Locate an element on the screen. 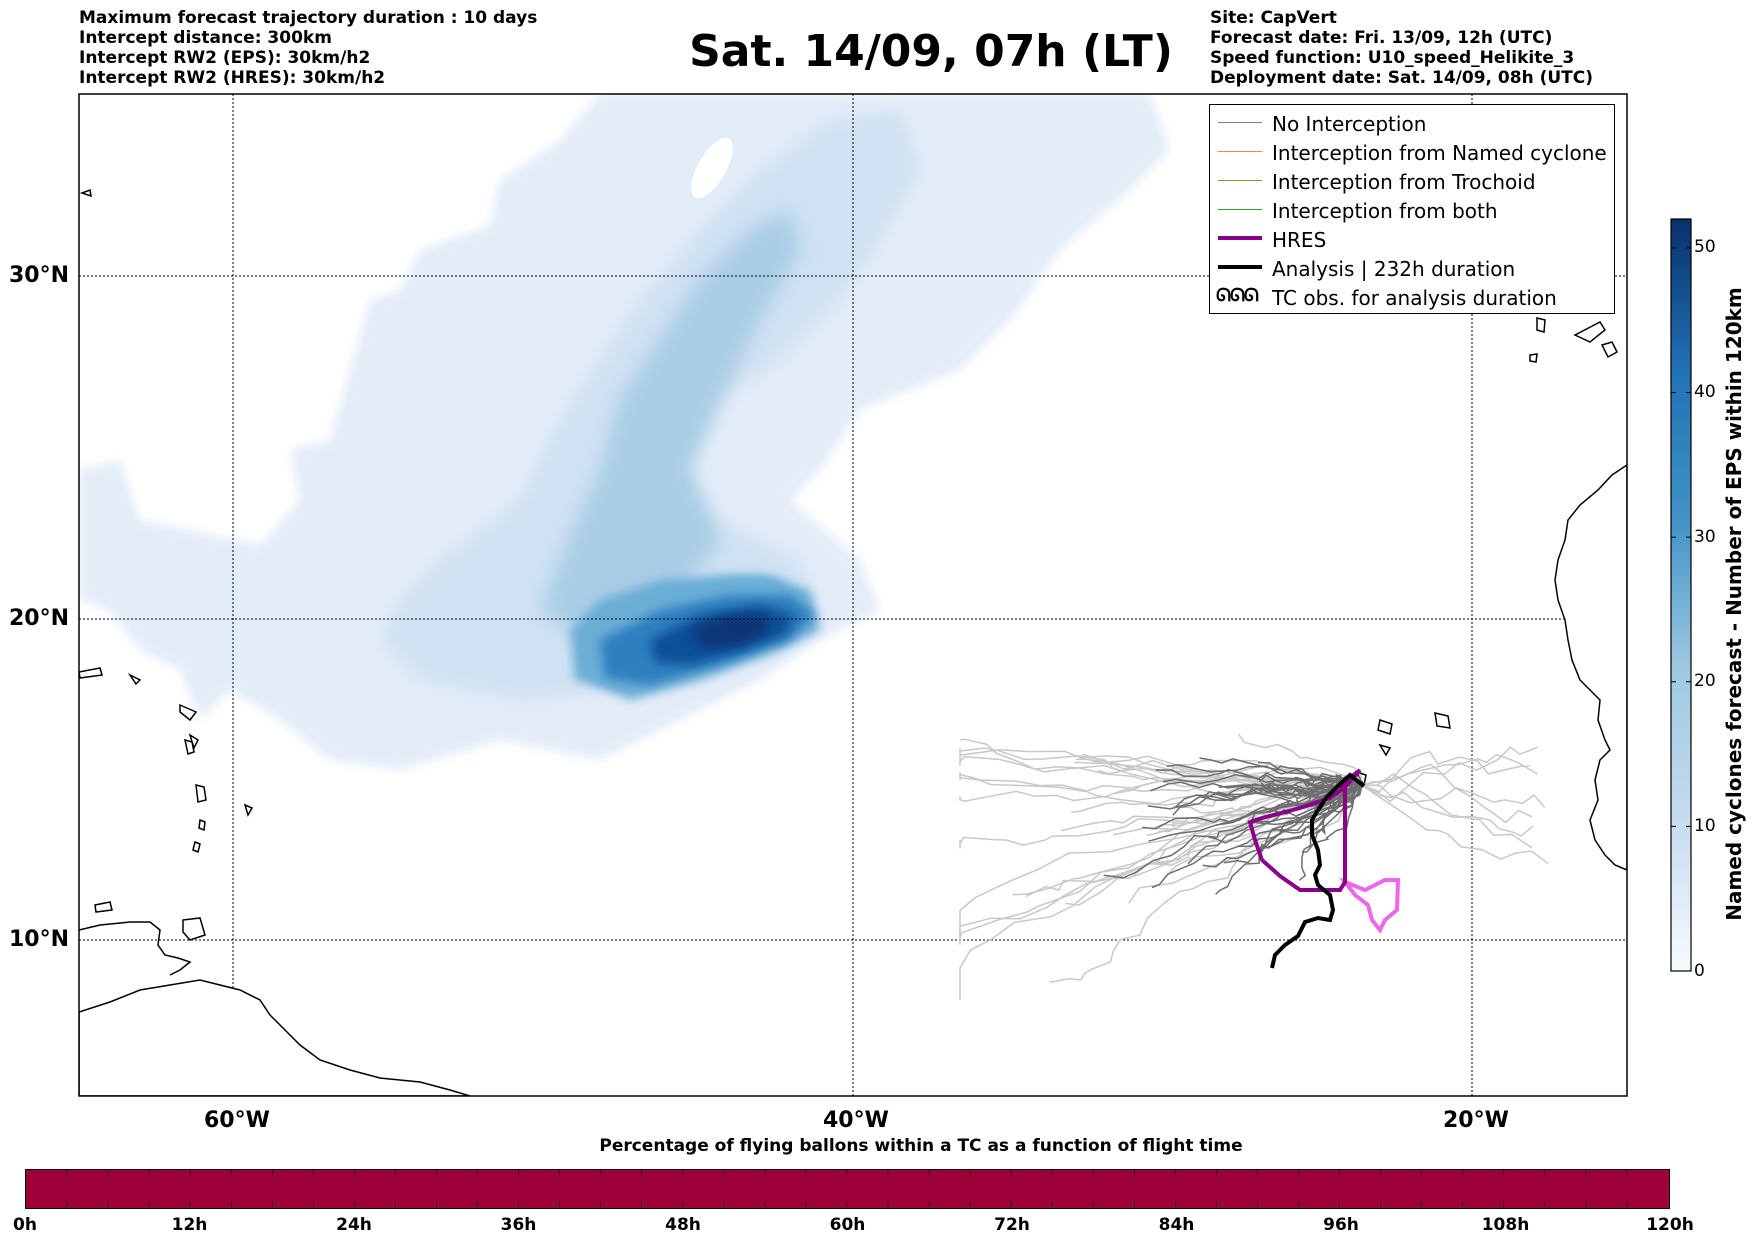 This screenshot has height=1241, width=1752. legend-swatch-trochoid is located at coordinates (1240, 180).